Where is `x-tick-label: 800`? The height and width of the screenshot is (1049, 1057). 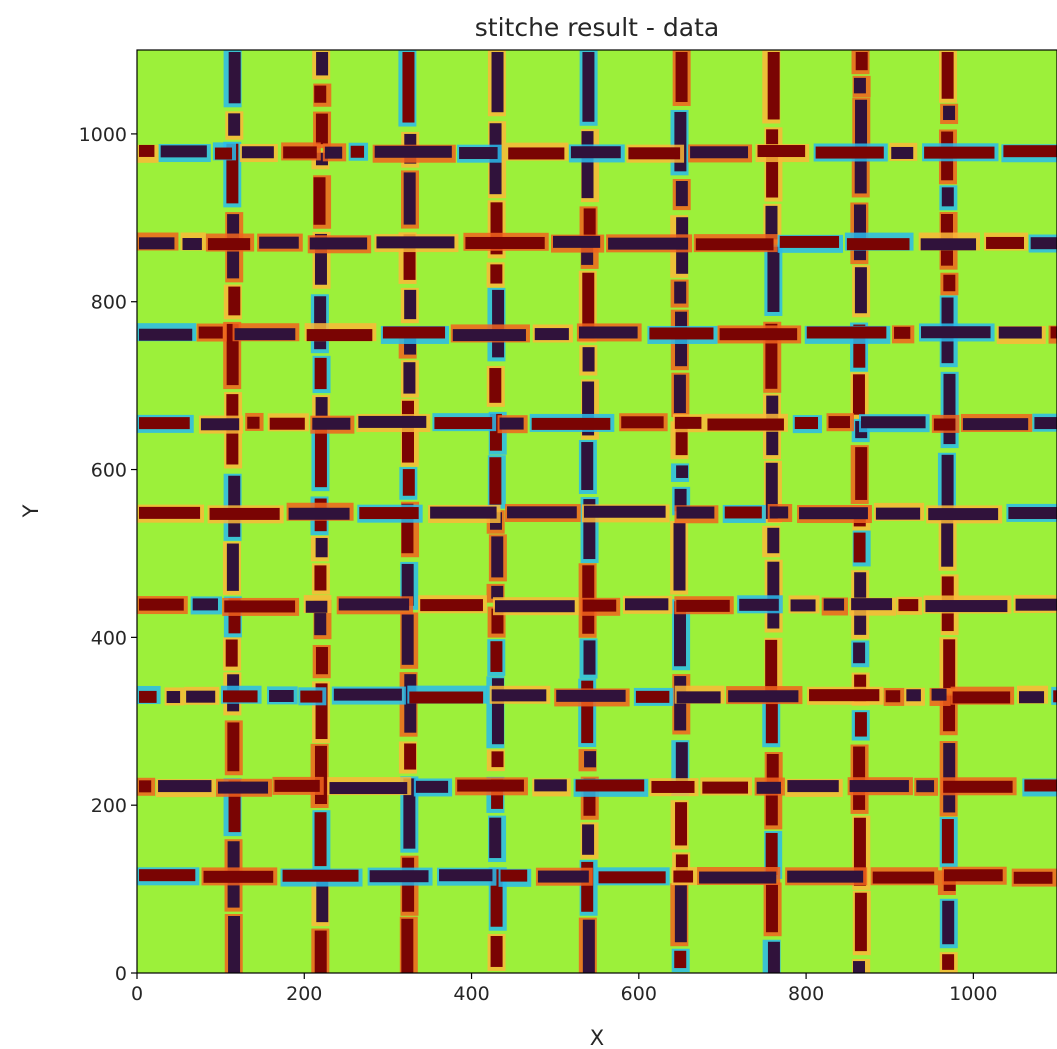 x-tick-label: 800 is located at coordinates (806, 994).